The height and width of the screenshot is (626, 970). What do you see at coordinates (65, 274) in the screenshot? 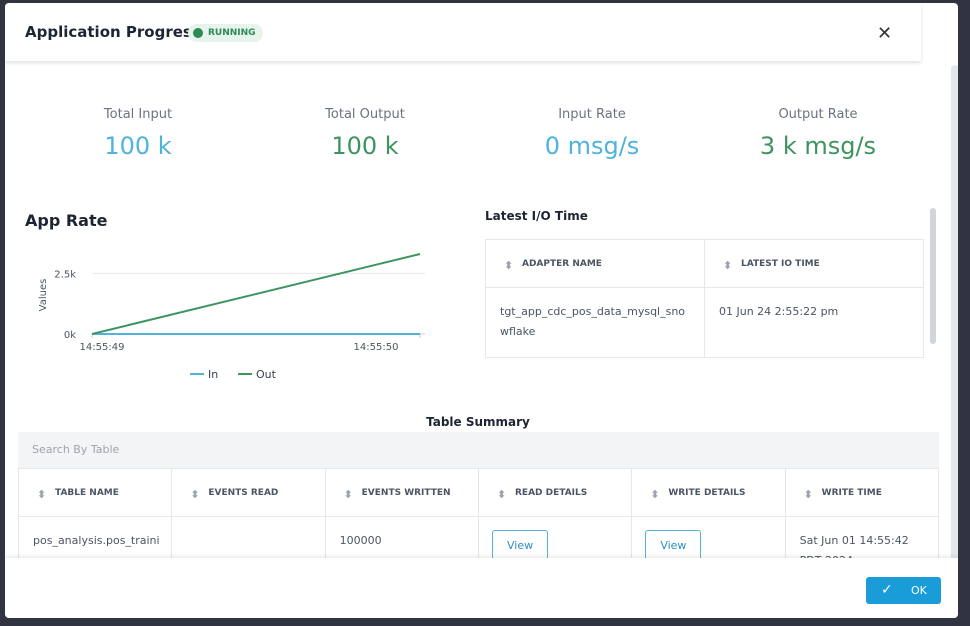
I see `y-tick-label: 2.5k` at bounding box center [65, 274].